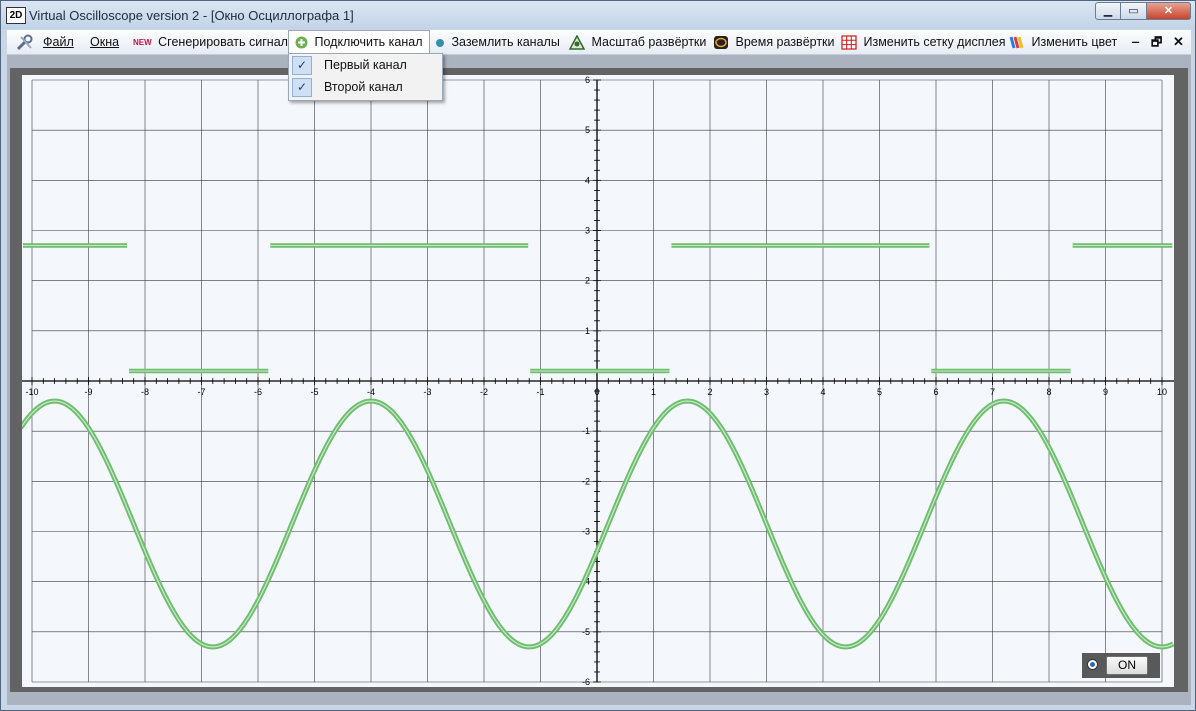 The width and height of the screenshot is (1196, 711). I want to click on menu-generate-signal-label: Сгенерировать сигнал, so click(223, 42).